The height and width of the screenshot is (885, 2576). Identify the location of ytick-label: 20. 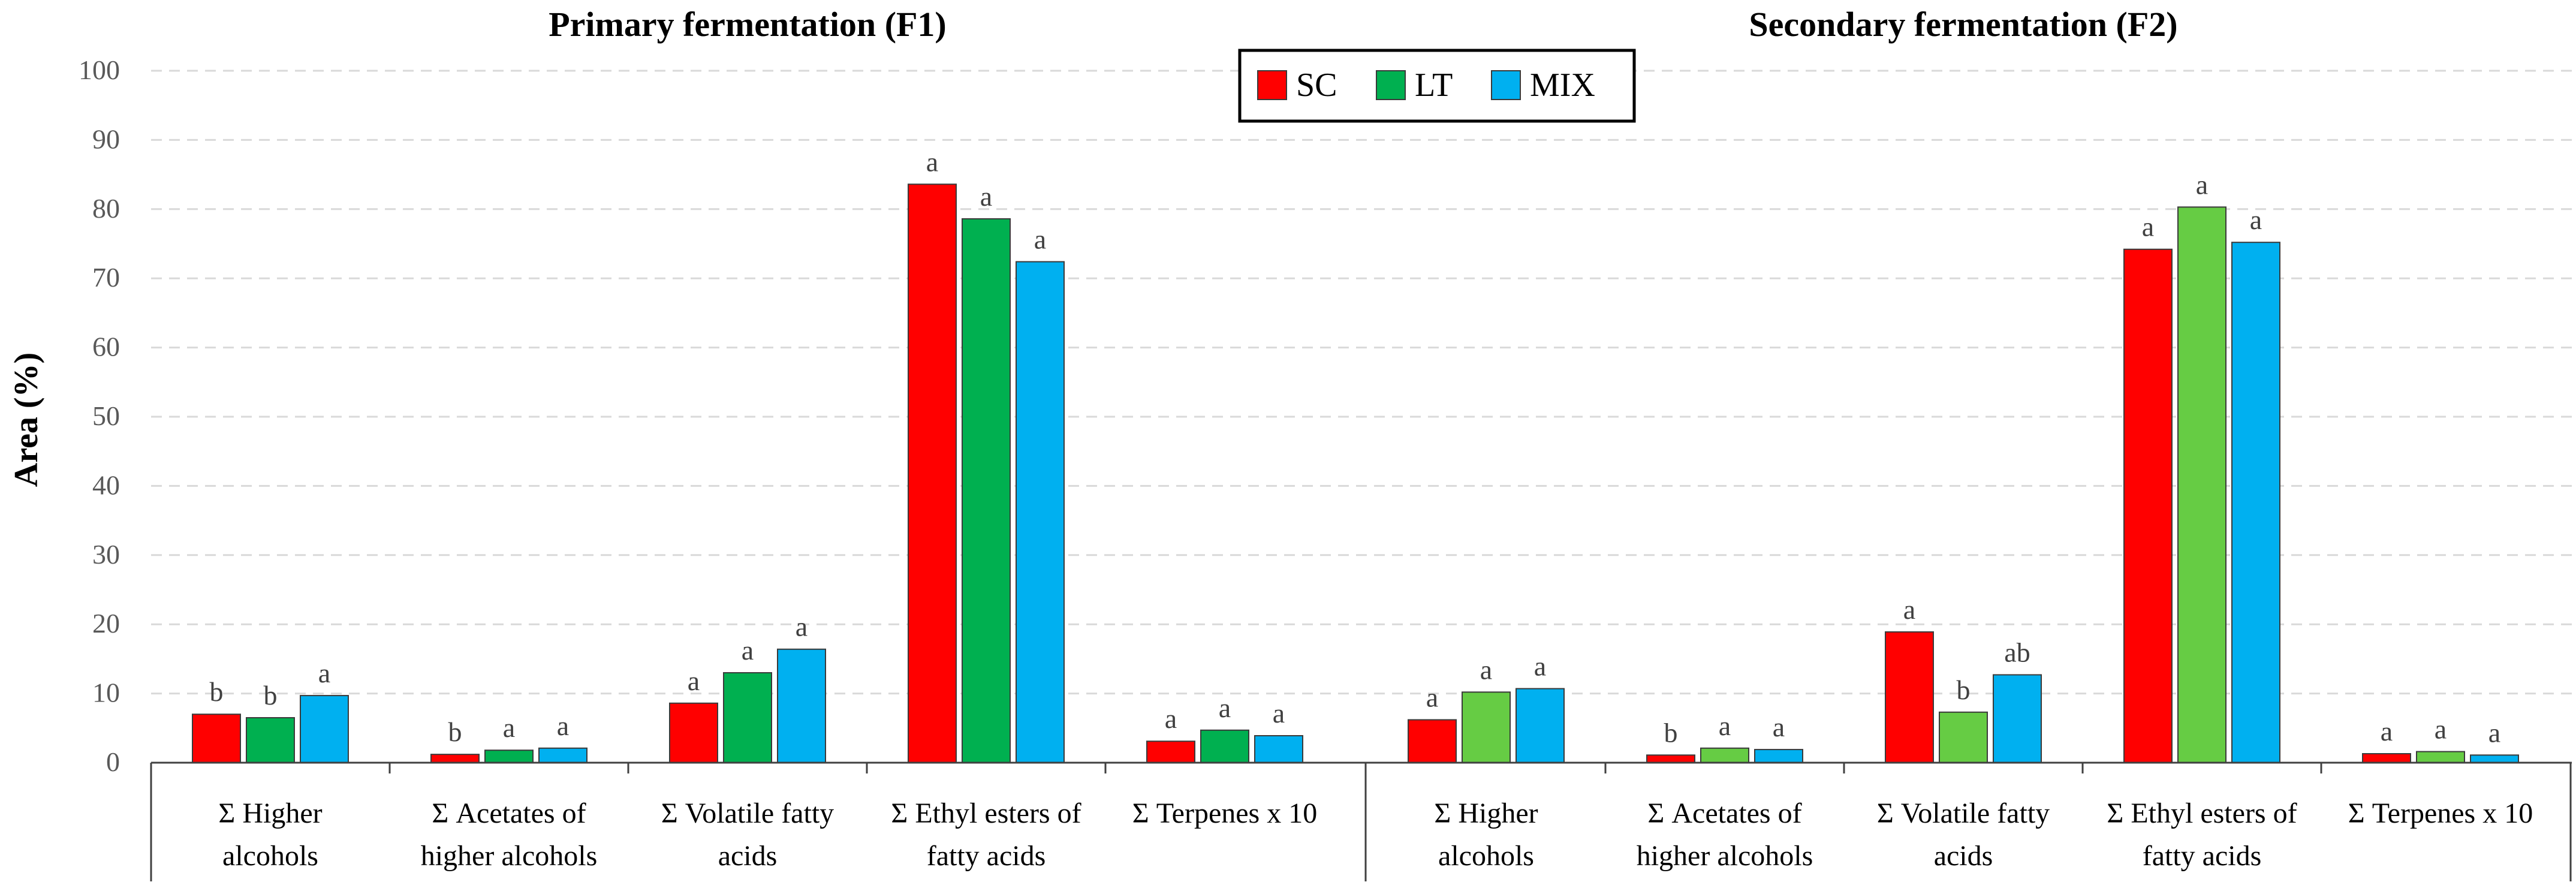
(106, 623).